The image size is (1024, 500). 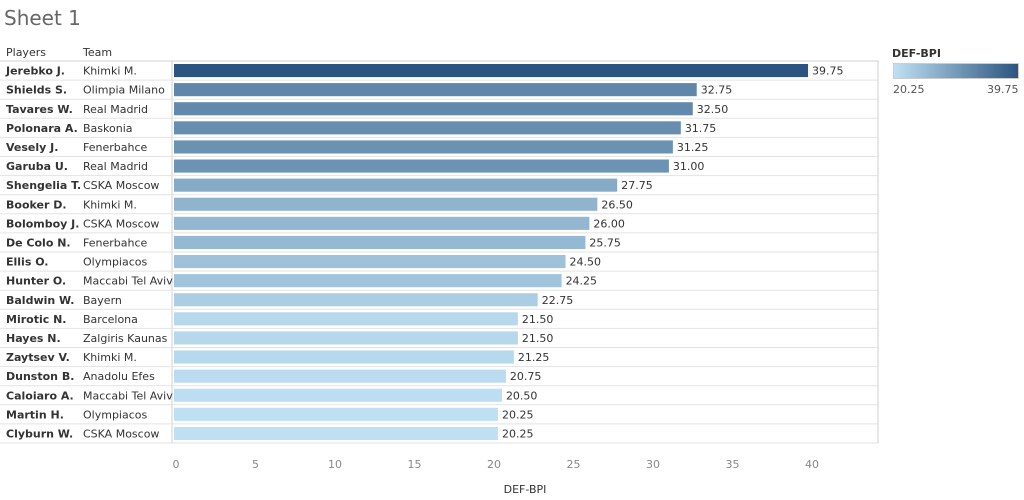 What do you see at coordinates (653, 464) in the screenshot?
I see `x-tick-label: 30` at bounding box center [653, 464].